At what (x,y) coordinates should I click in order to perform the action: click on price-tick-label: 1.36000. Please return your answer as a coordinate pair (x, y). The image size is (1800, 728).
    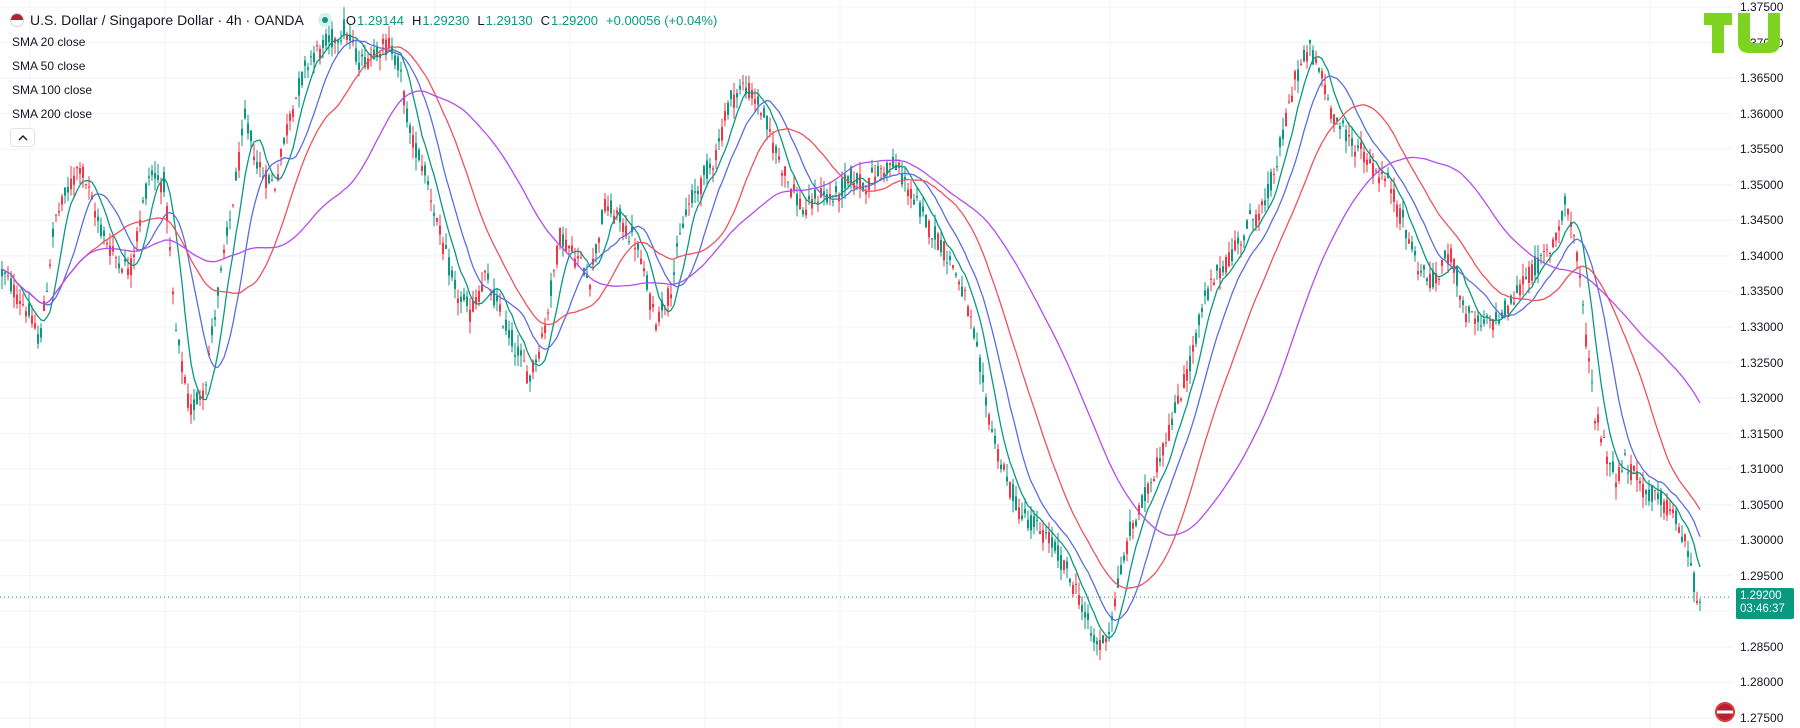
    Looking at the image, I should click on (1762, 113).